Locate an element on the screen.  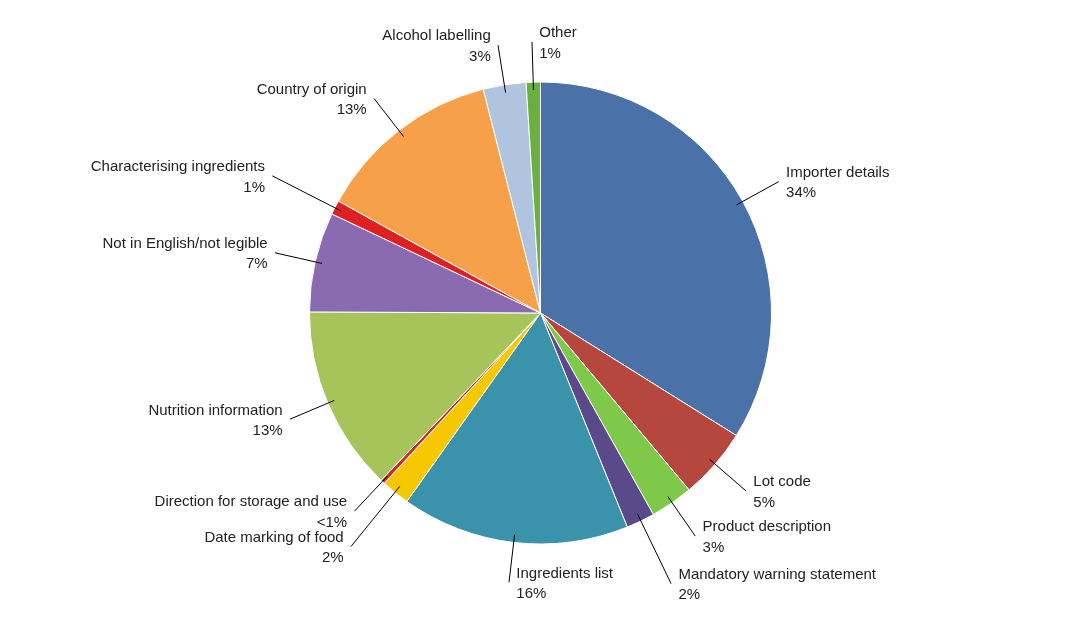
slice-label: Importer details is located at coordinates (838, 171).